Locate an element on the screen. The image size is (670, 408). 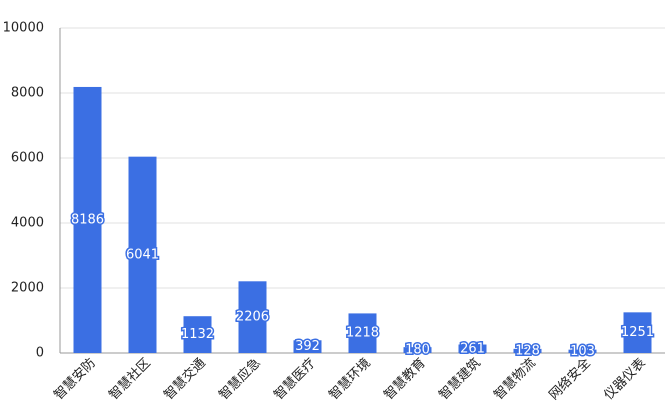
x-tick-label: 智慧物流 is located at coordinates (515, 379).